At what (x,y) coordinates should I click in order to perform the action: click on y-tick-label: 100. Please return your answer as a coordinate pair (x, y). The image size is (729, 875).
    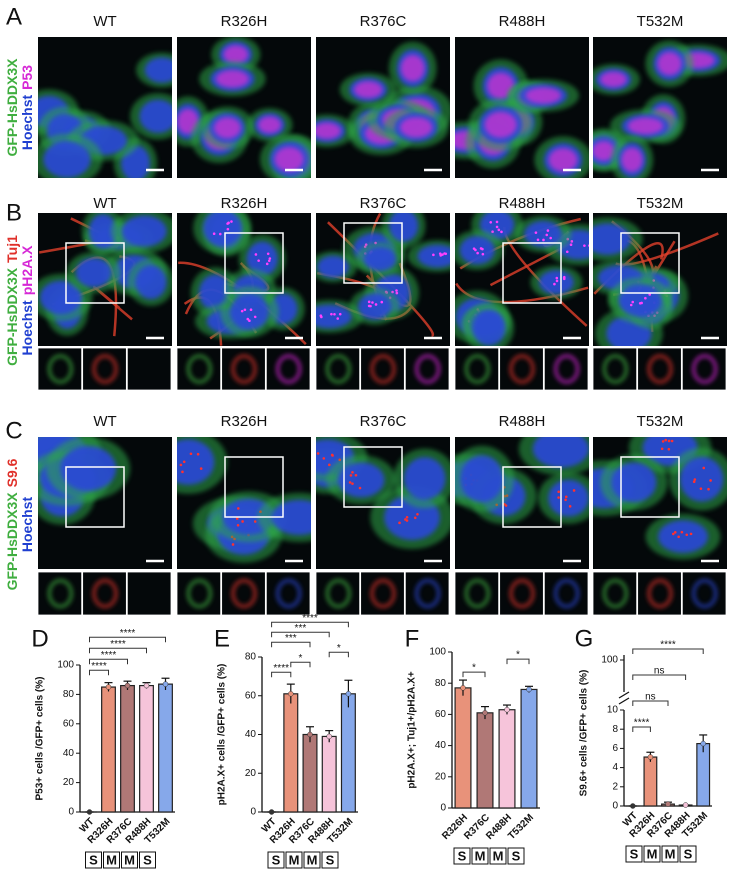
    Looking at the image, I should click on (609, 660).